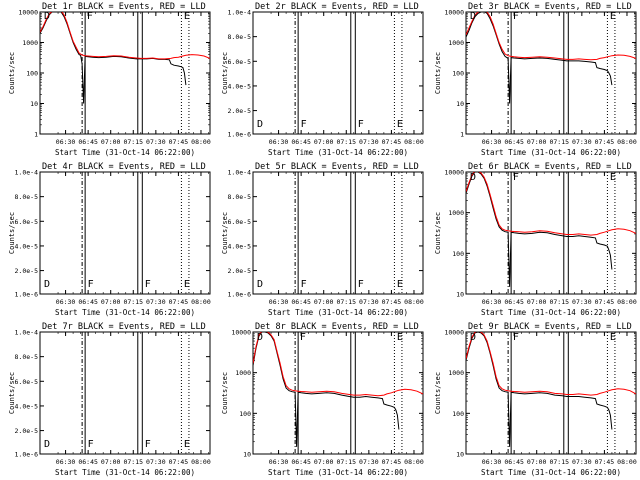  I want to click on panel-title: Det 9r BLACK = Events, RED = LLD, so click(550, 327).